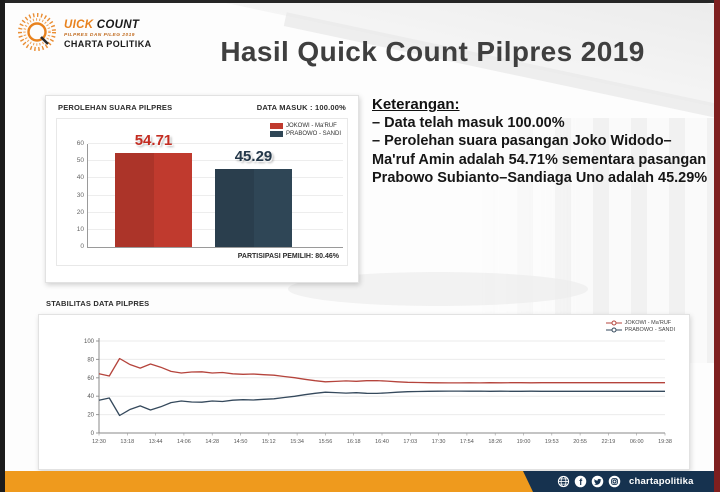 The image size is (720, 492). What do you see at coordinates (253, 157) in the screenshot?
I see `bar-value-label: 45.29` at bounding box center [253, 157].